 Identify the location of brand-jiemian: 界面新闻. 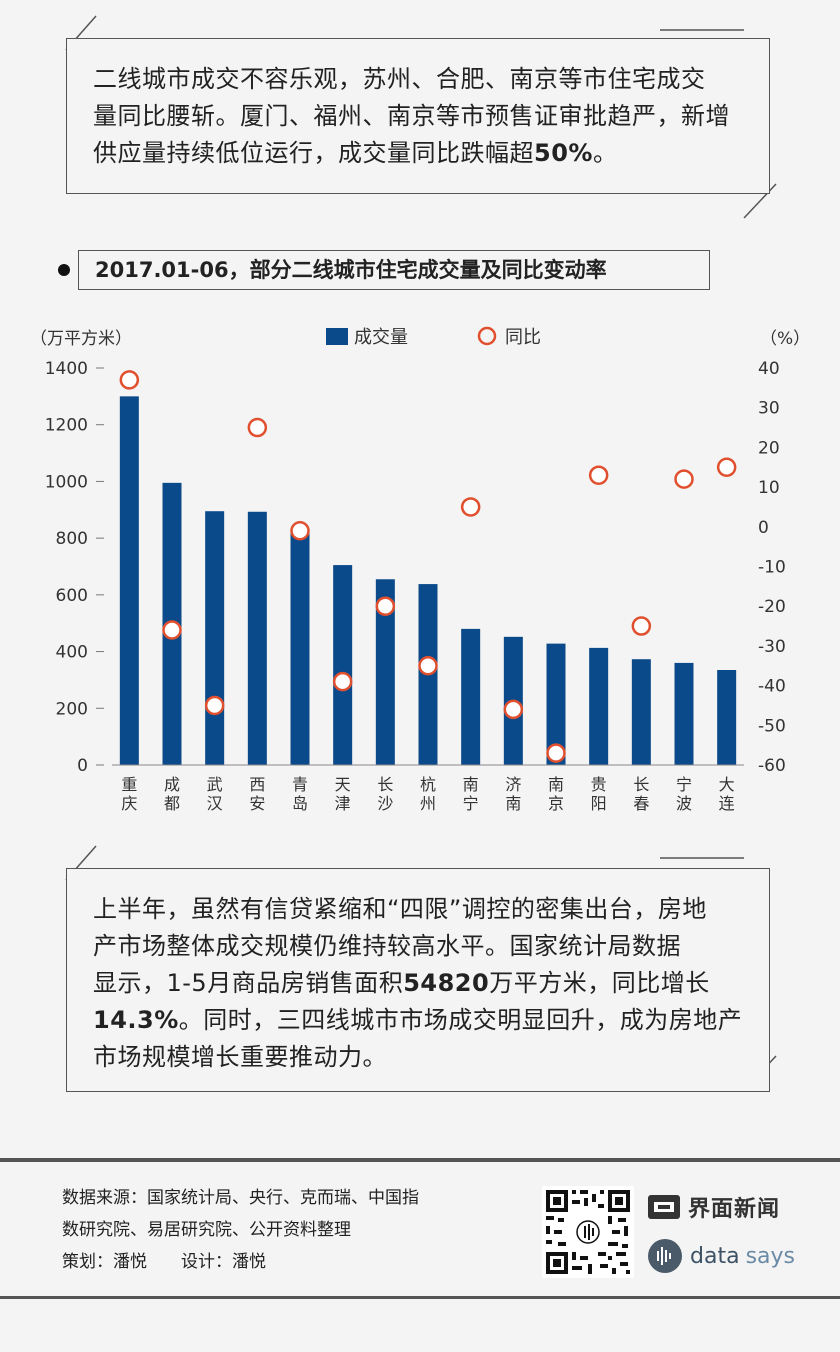
(714, 1207).